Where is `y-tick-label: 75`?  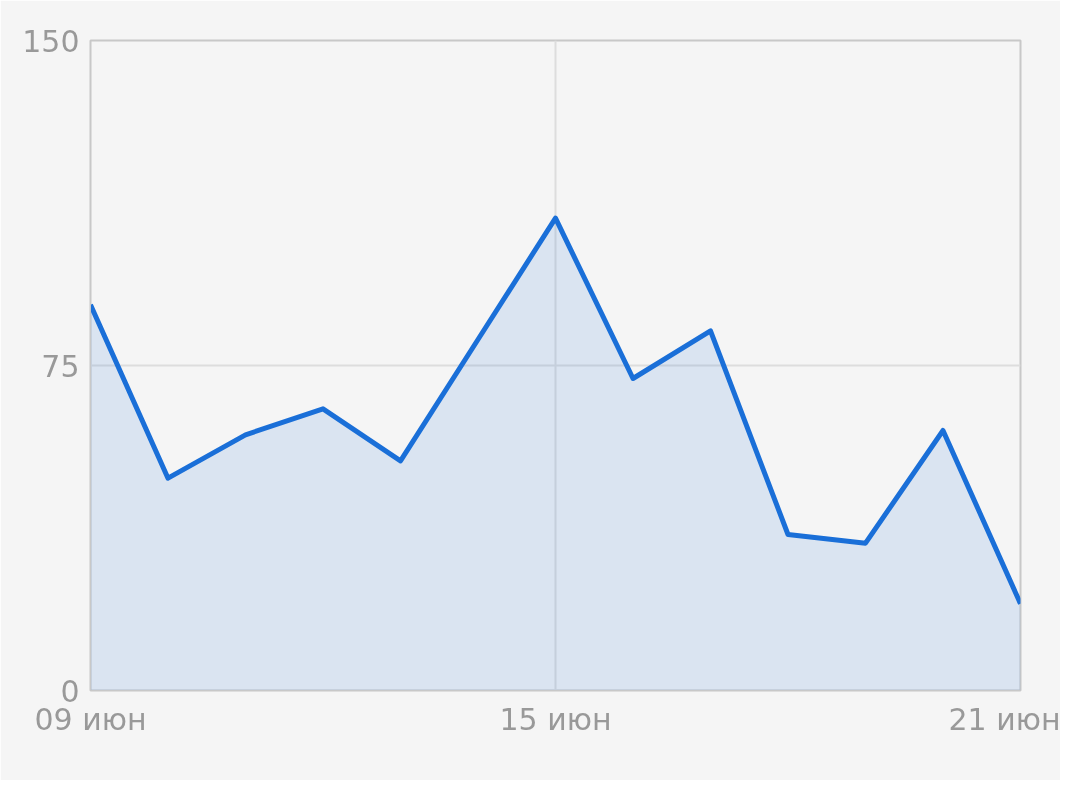 y-tick-label: 75 is located at coordinates (60, 366).